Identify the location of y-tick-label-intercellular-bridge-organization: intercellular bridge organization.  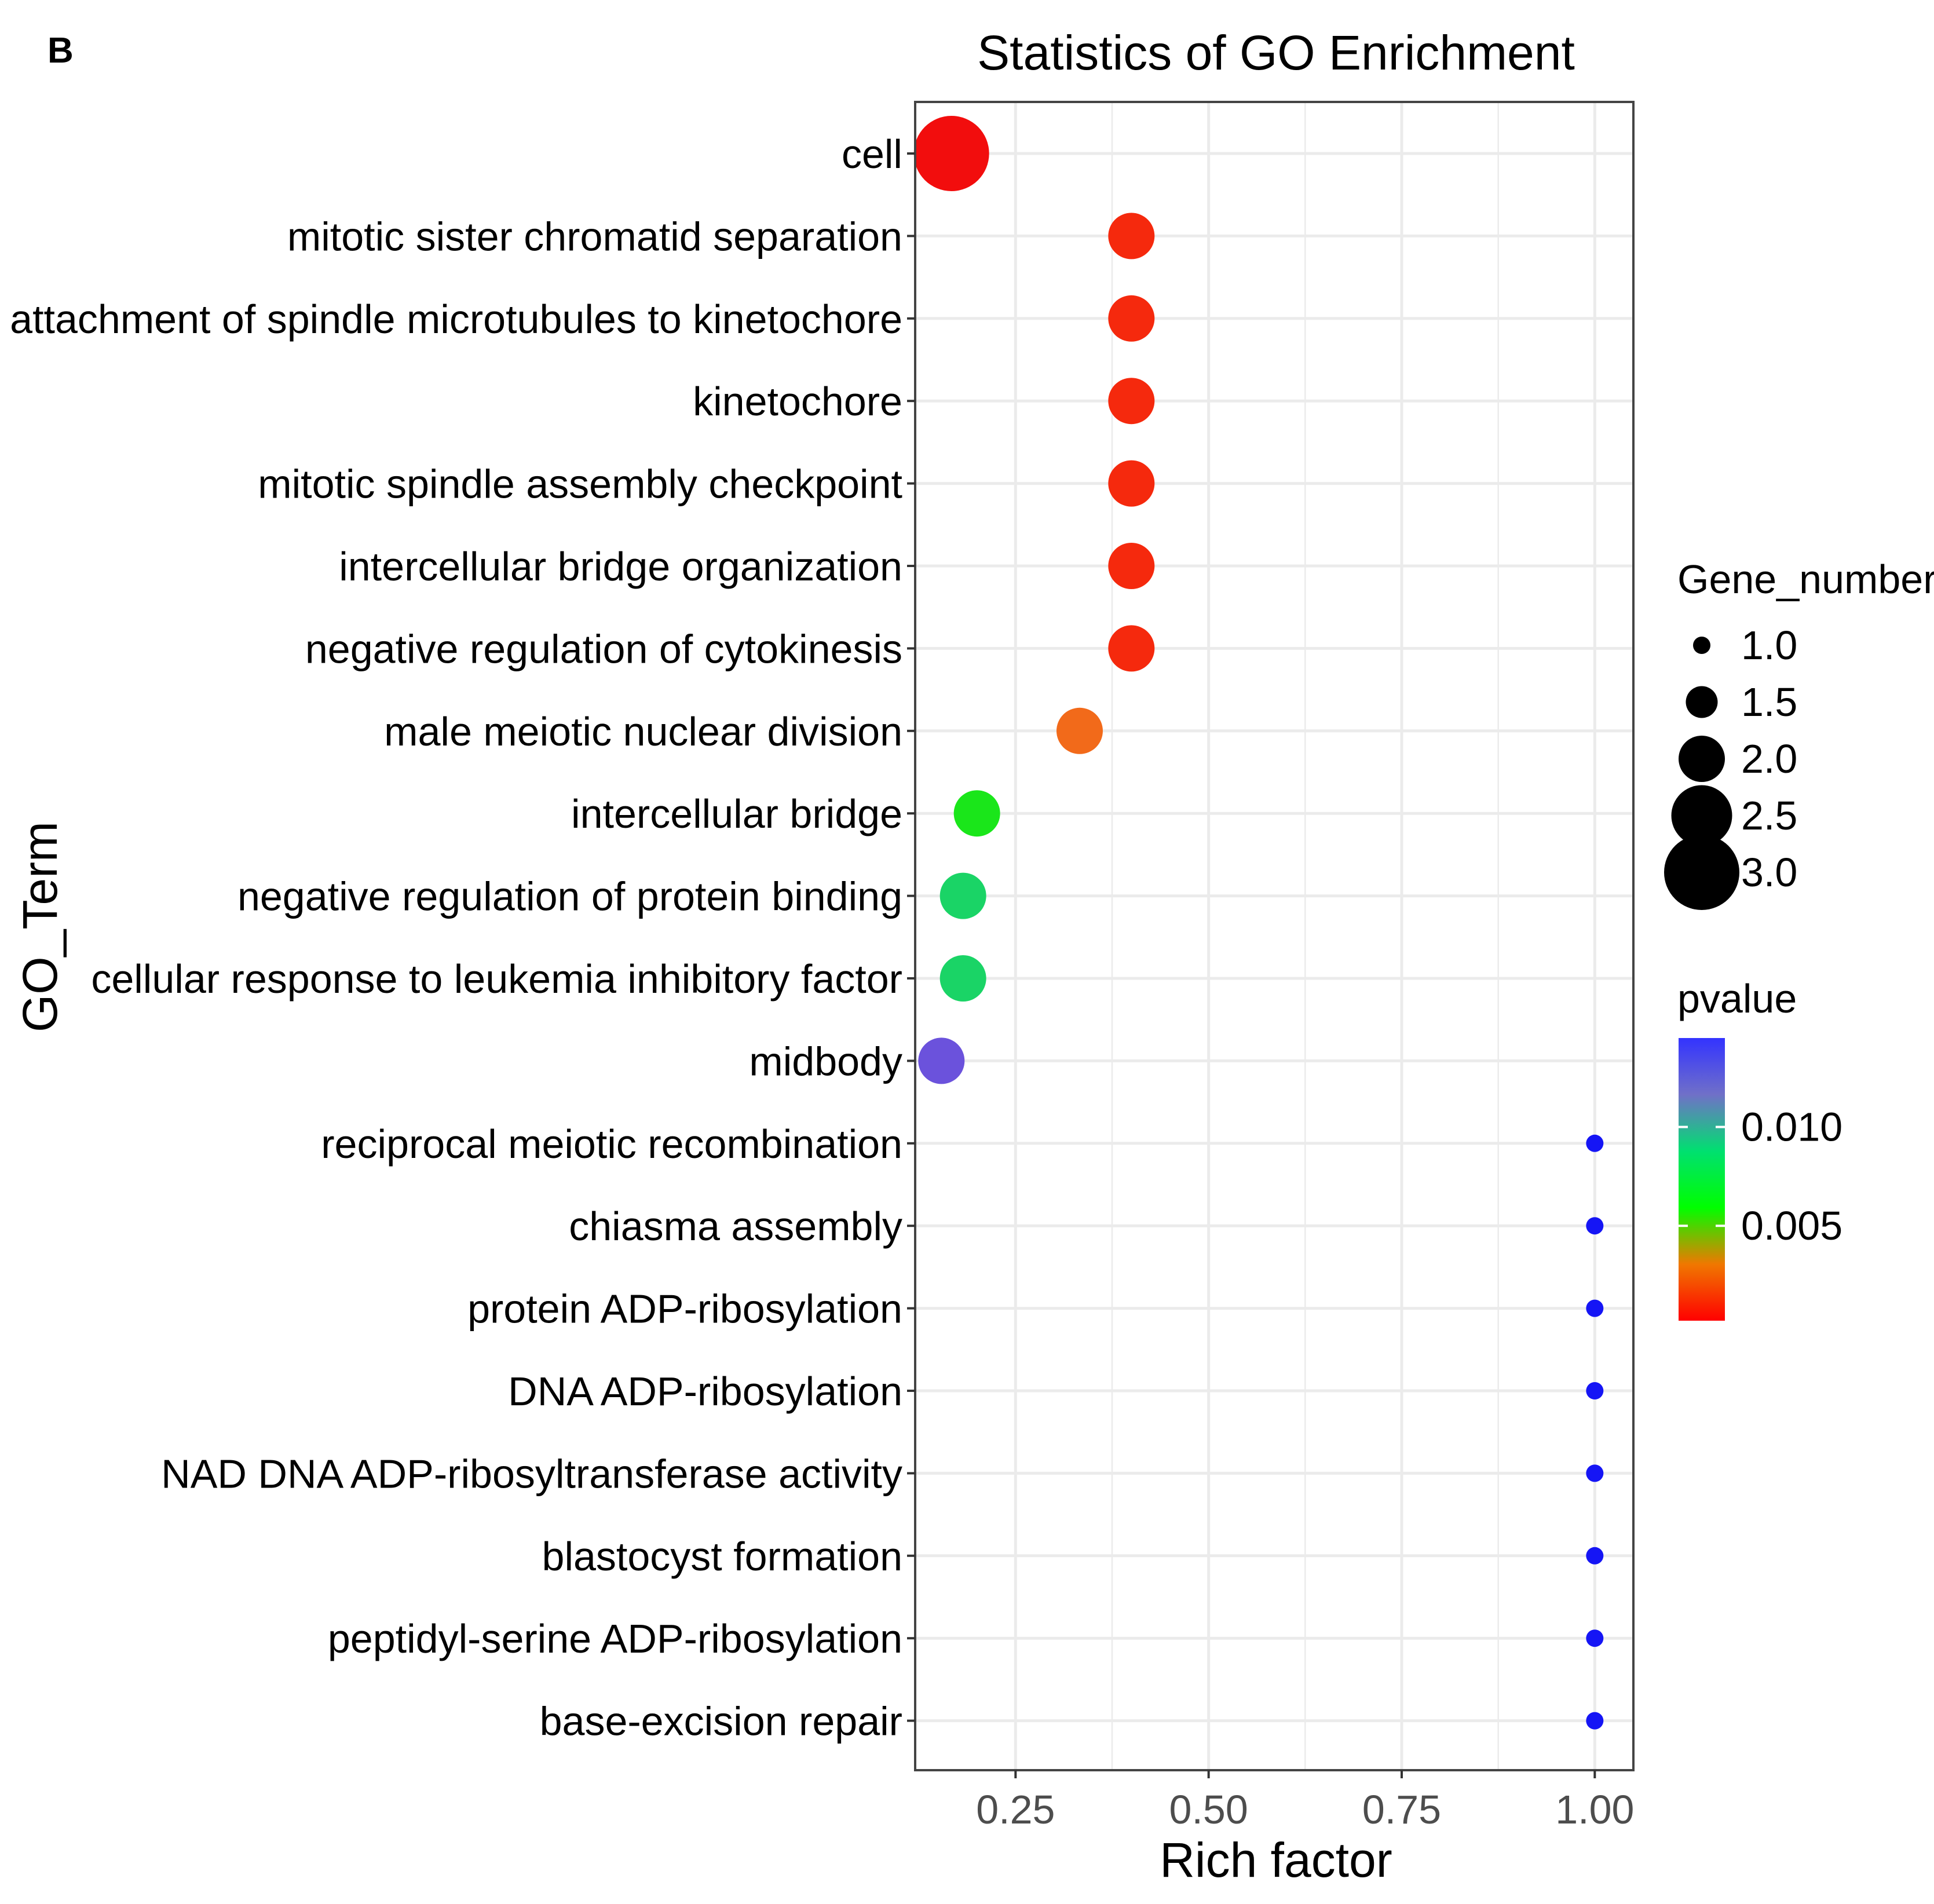
(620, 566).